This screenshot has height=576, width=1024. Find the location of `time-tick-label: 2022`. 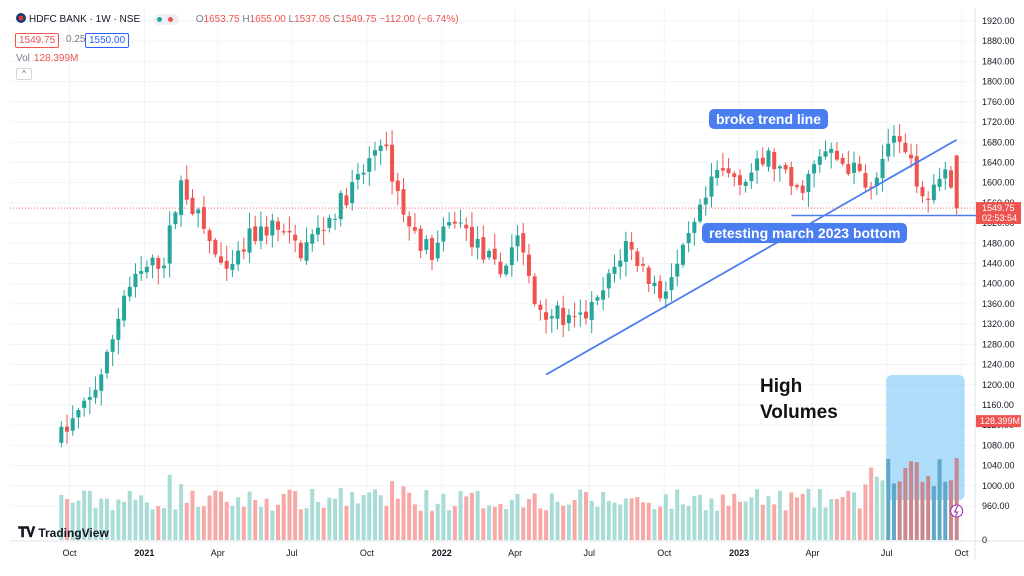

time-tick-label: 2022 is located at coordinates (442, 553).